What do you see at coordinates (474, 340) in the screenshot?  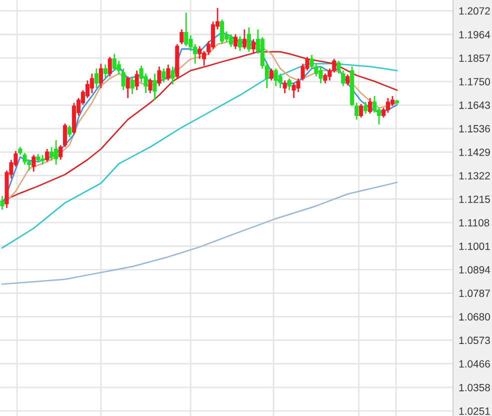 I see `y-tick-label: 1.0573` at bounding box center [474, 340].